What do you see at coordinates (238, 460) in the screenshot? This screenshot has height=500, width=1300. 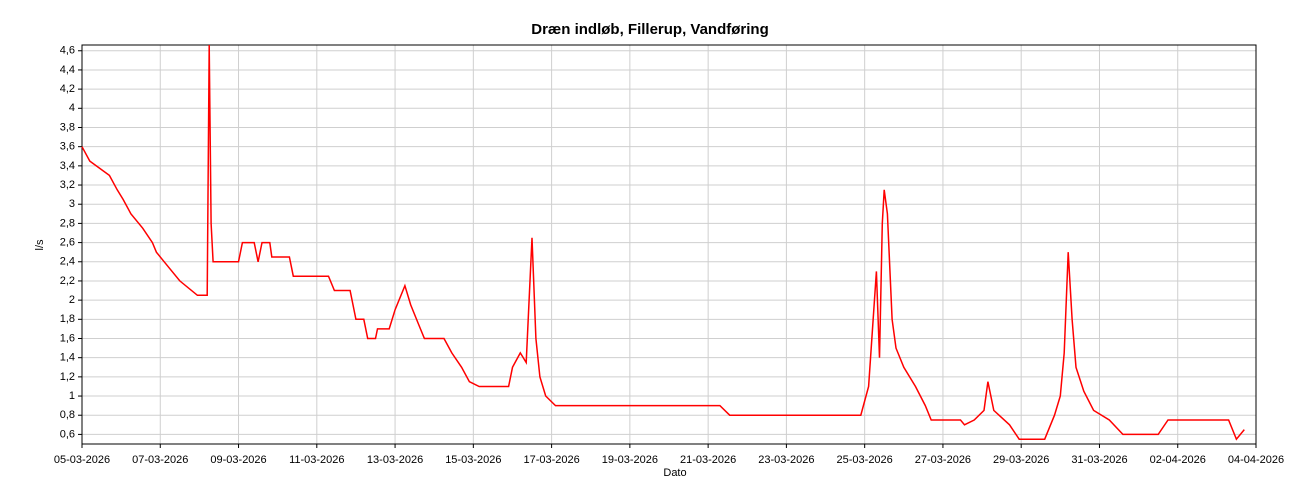 I see `x-tick-label: 09-03-2026` at bounding box center [238, 460].